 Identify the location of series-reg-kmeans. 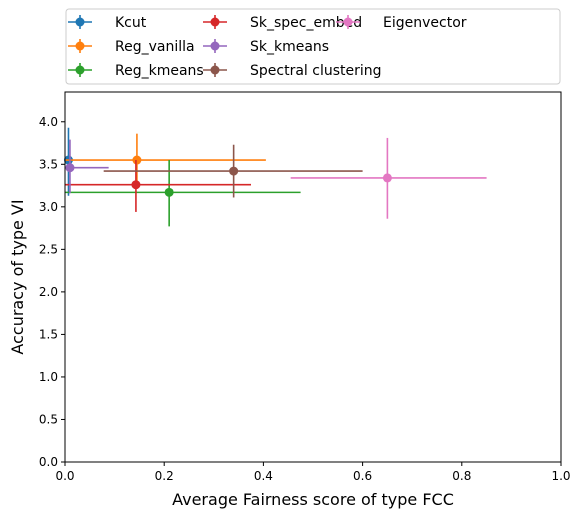
(183, 193).